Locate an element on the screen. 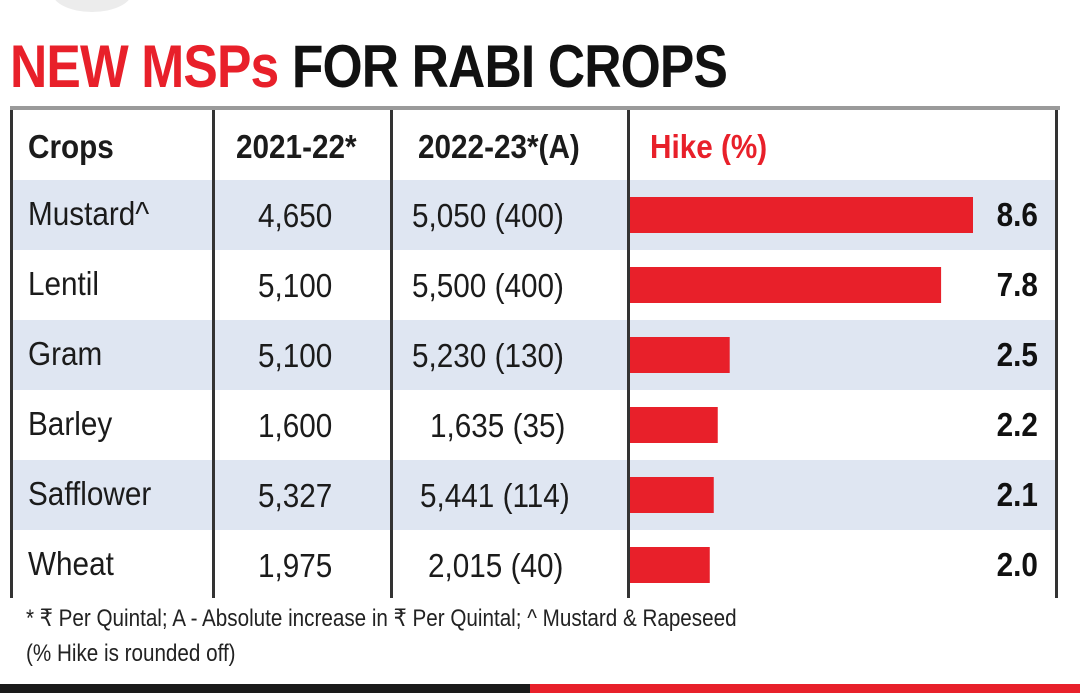 Image resolution: width=1080 pixels, height=693 pixels. header-crops: Crops is located at coordinates (71, 146).